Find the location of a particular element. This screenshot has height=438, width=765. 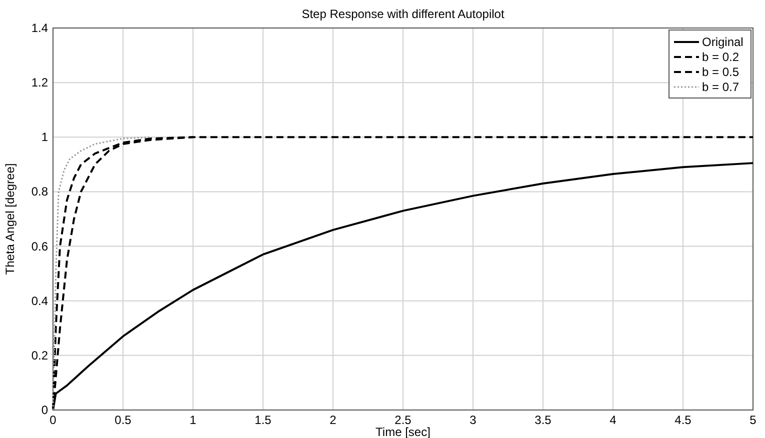

y-axis-title: Theta Angel [degree] is located at coordinates (10, 219).